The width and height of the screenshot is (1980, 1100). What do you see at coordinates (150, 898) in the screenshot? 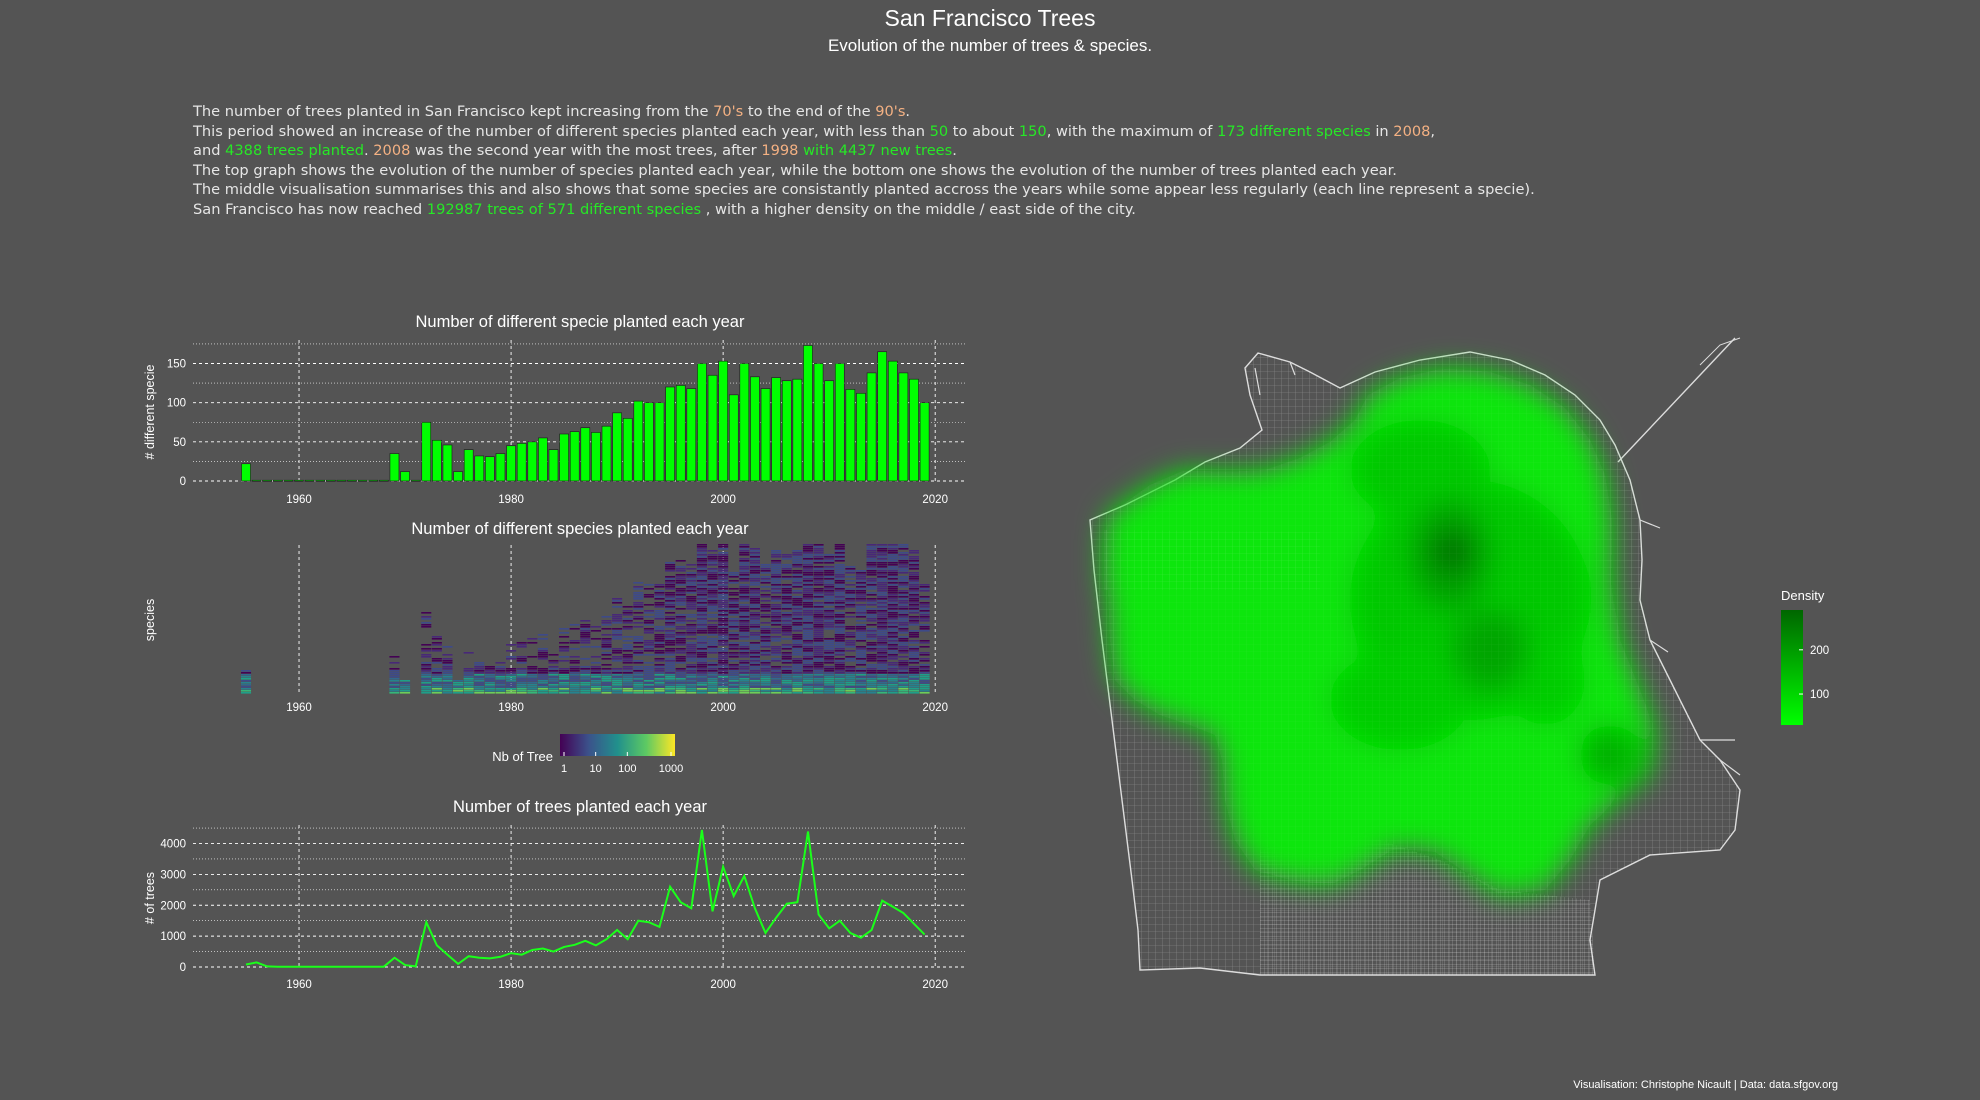
I see `chart3-ylabel: # of trees` at bounding box center [150, 898].